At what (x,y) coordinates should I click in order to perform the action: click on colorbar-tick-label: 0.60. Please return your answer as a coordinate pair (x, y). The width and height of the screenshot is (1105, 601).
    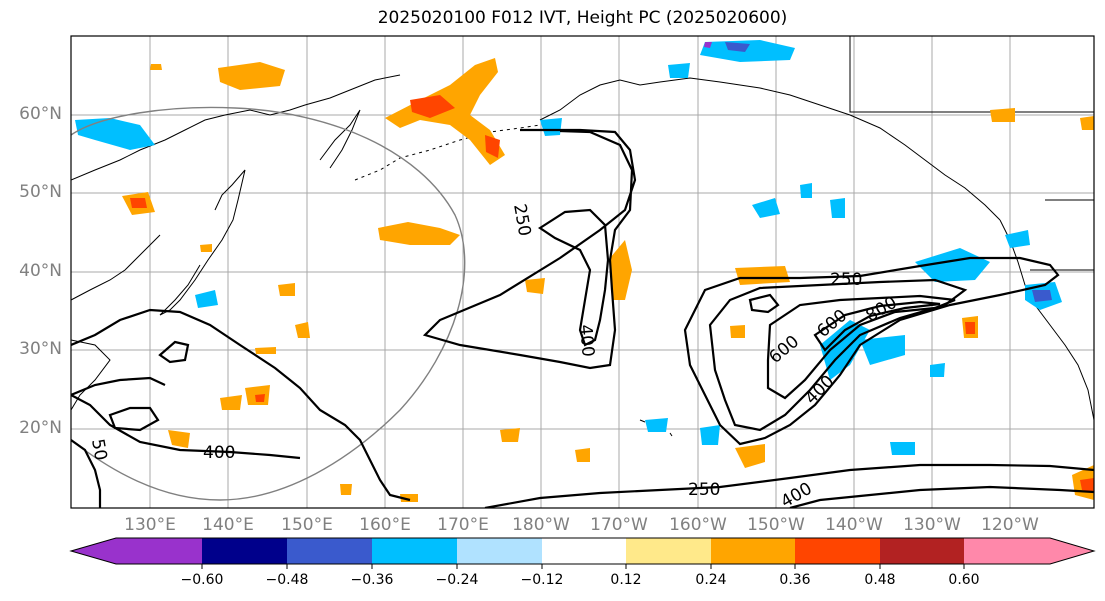
    Looking at the image, I should click on (964, 580).